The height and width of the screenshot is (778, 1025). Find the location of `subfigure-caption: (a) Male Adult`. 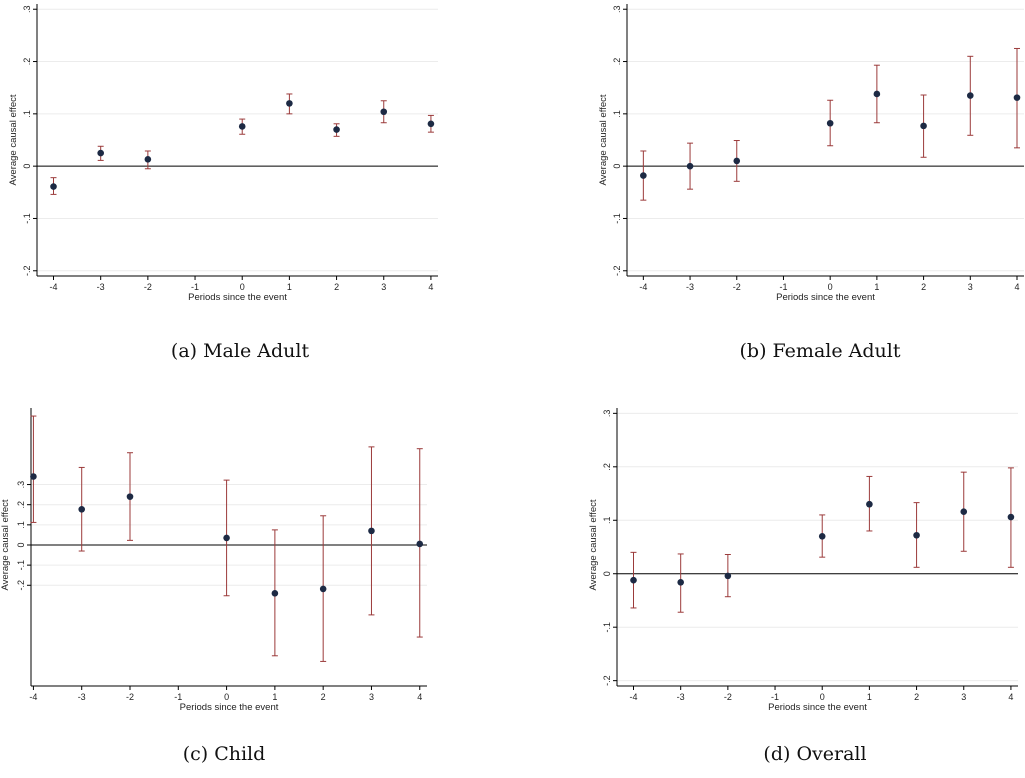

subfigure-caption: (a) Male Adult is located at coordinates (240, 351).